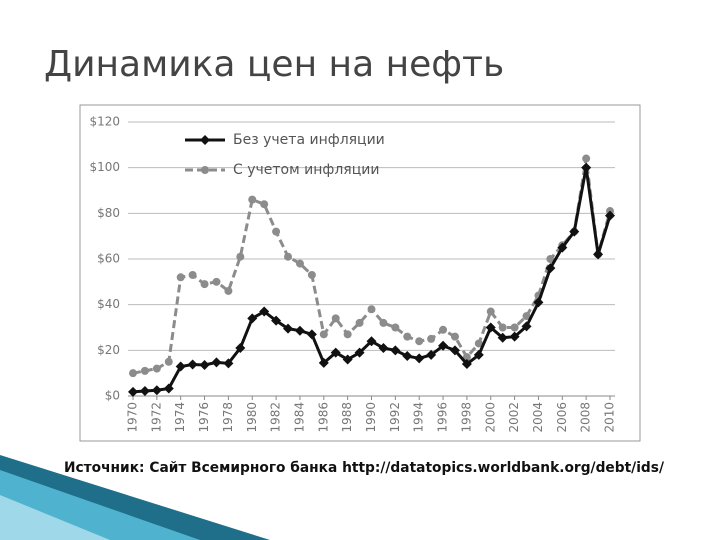  Describe the element at coordinates (104, 122) in the screenshot. I see `y-tick-label: $120` at that location.